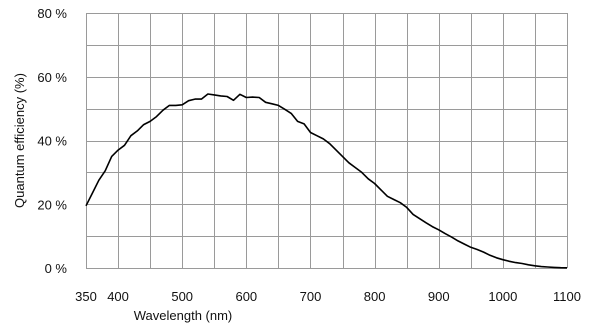  What do you see at coordinates (52, 204) in the screenshot?
I see `y-tick-label: 20 %` at bounding box center [52, 204].